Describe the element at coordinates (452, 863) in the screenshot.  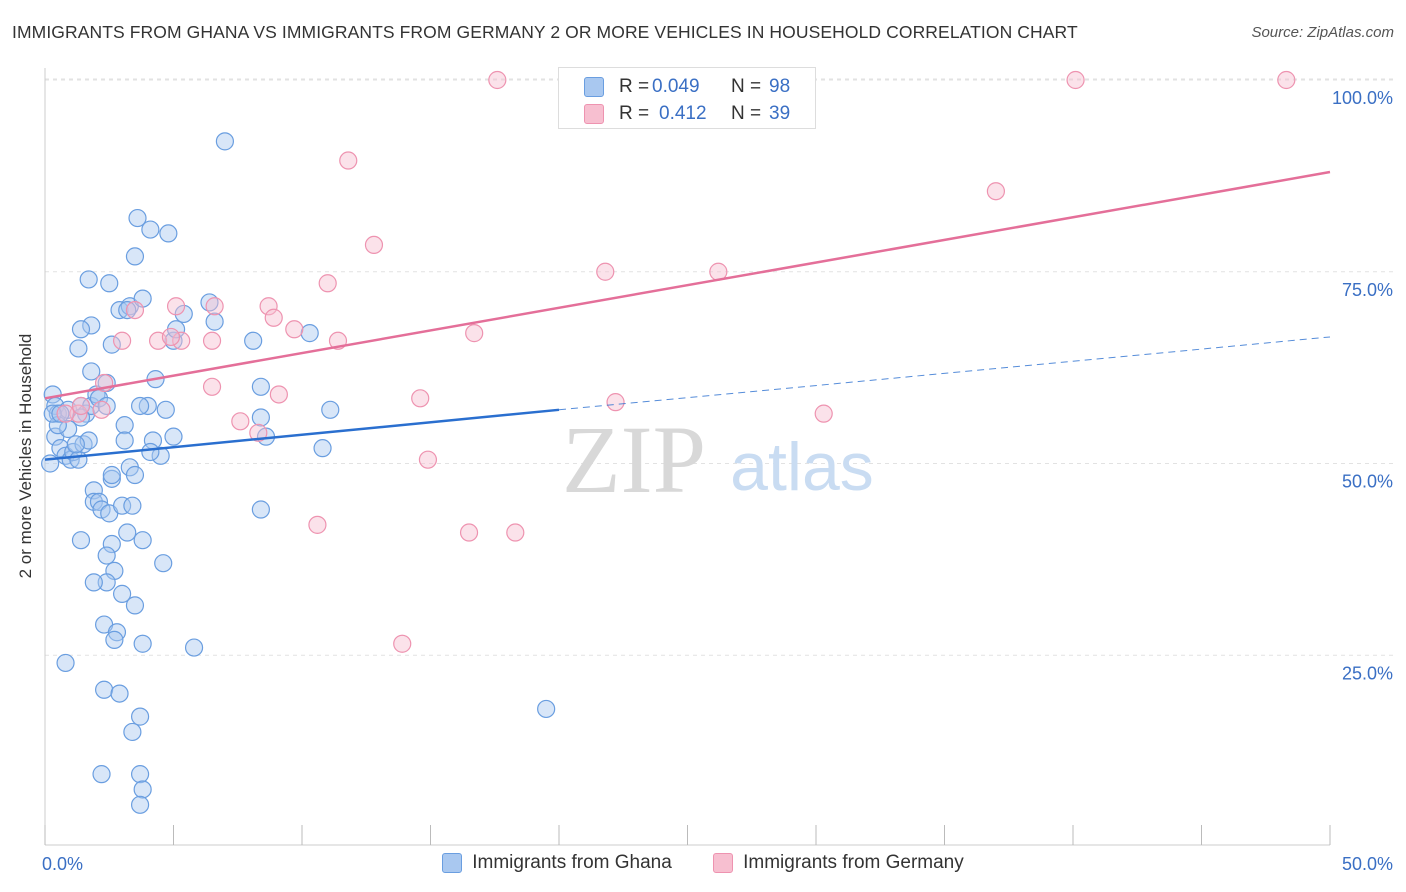
I see `legend-swatch-ghana` at that location.